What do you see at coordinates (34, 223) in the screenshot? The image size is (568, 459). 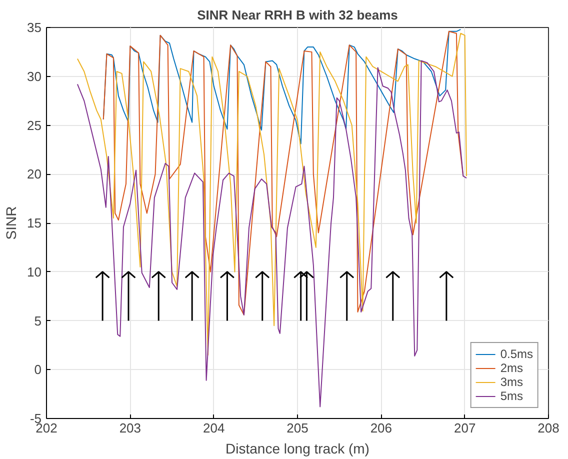 I see `y-tick-label: 15` at bounding box center [34, 223].